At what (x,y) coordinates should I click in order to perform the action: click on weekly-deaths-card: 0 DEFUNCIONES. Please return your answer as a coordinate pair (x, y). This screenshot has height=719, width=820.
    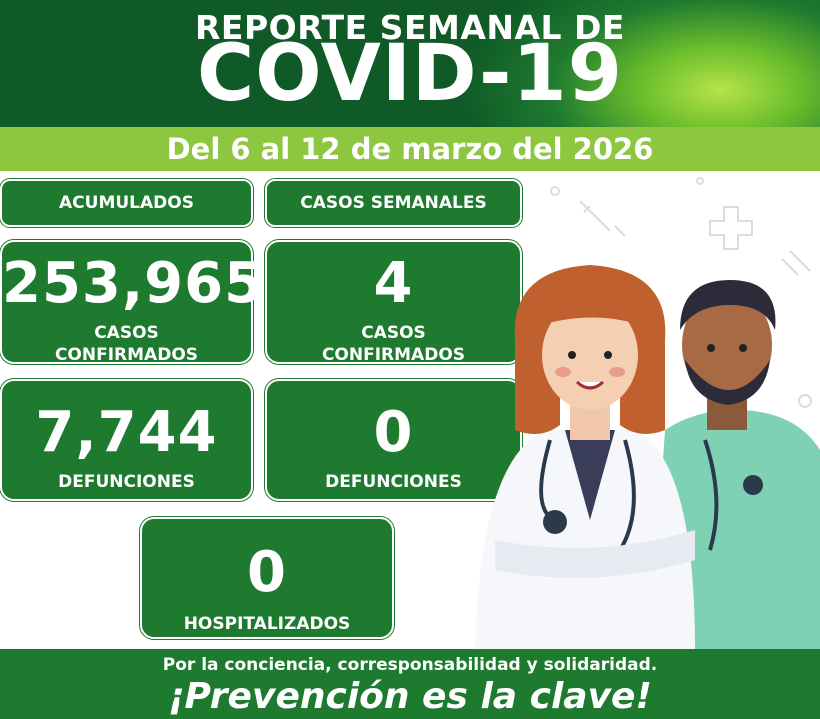
    Looking at the image, I should click on (393, 440).